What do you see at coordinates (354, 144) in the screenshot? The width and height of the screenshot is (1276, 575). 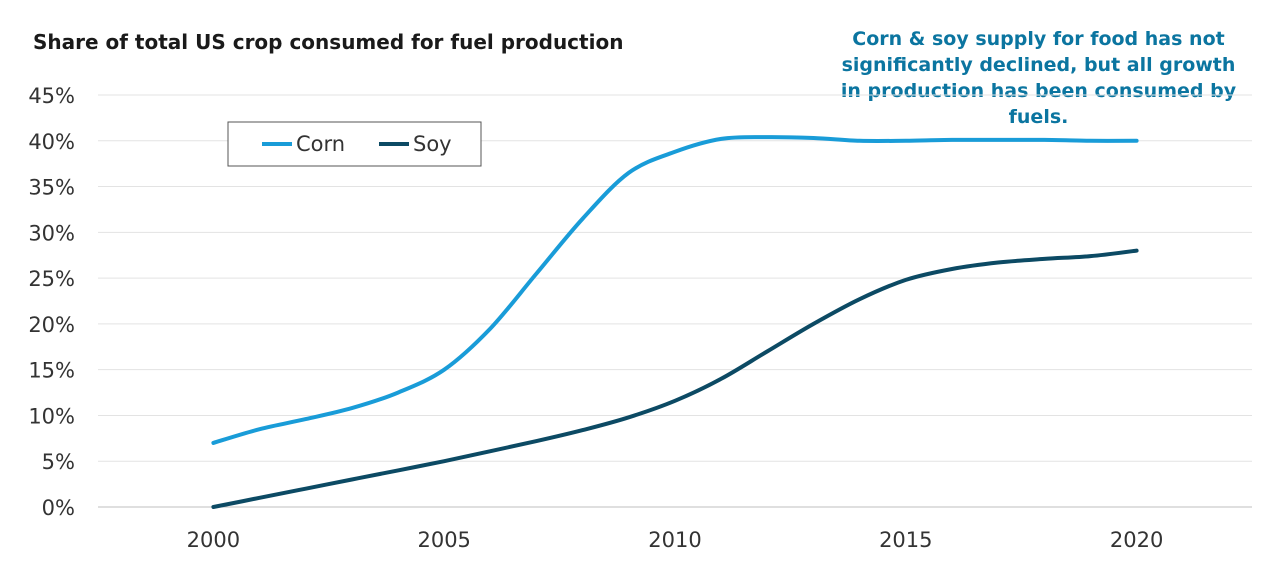 I see `legend: Corn Soy` at bounding box center [354, 144].